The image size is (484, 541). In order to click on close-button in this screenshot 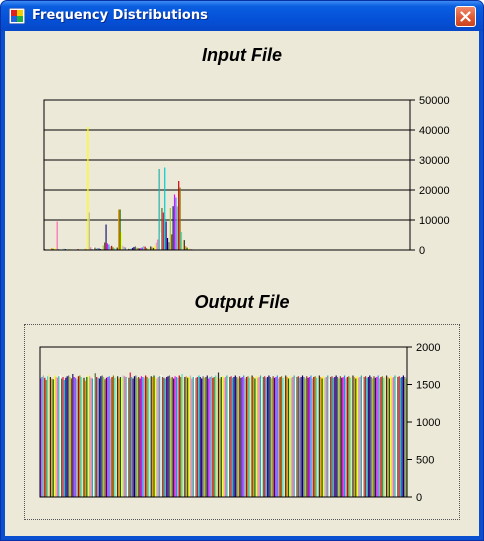, I will do `click(465, 16)`.